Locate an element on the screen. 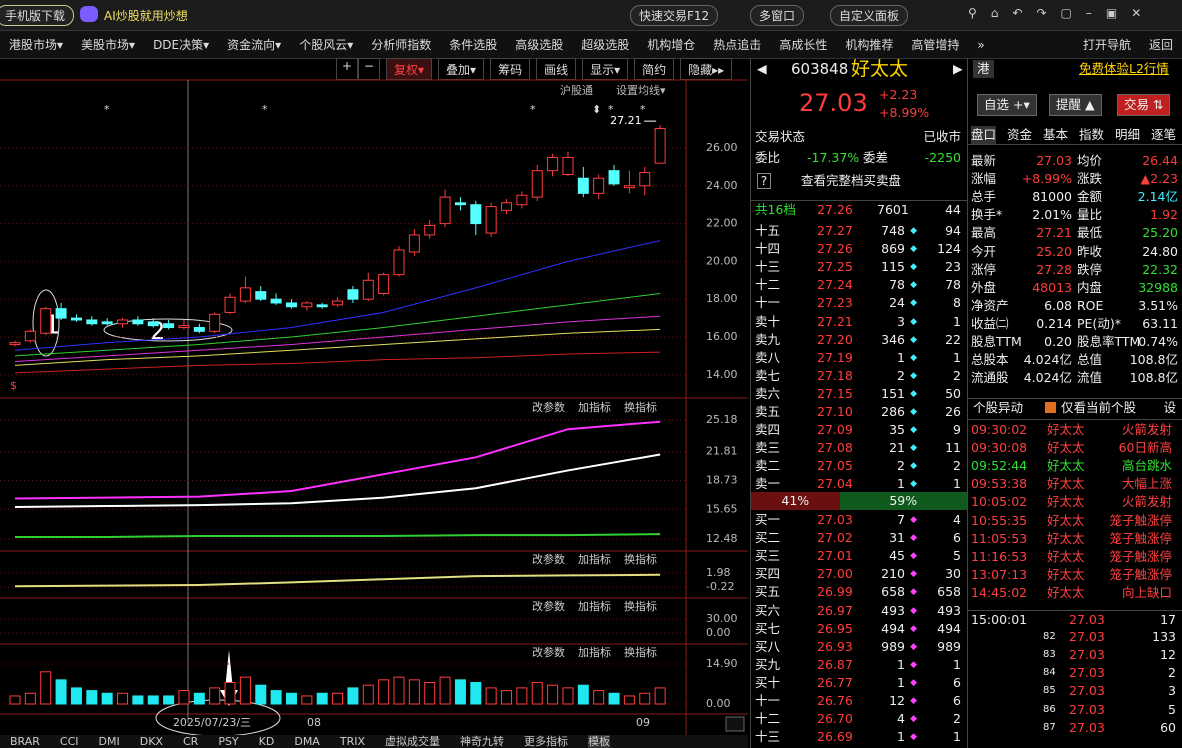  indicator-tab: DMI is located at coordinates (109, 741).